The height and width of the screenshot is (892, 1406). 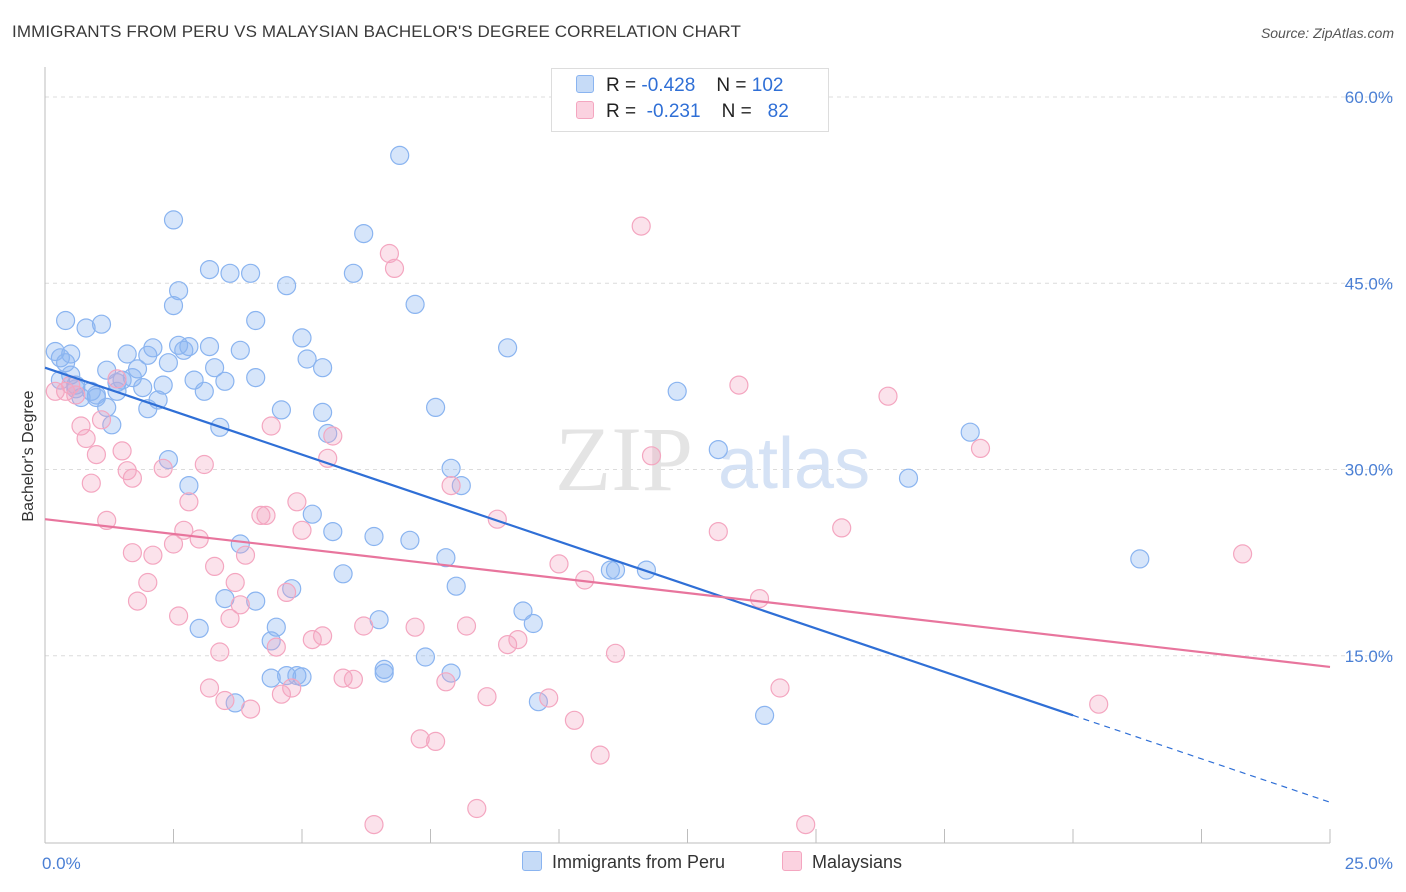 I want to click on stats-legend: R = -0.428 N = 102 R = -0.231 N = 82, so click(x=690, y=100).